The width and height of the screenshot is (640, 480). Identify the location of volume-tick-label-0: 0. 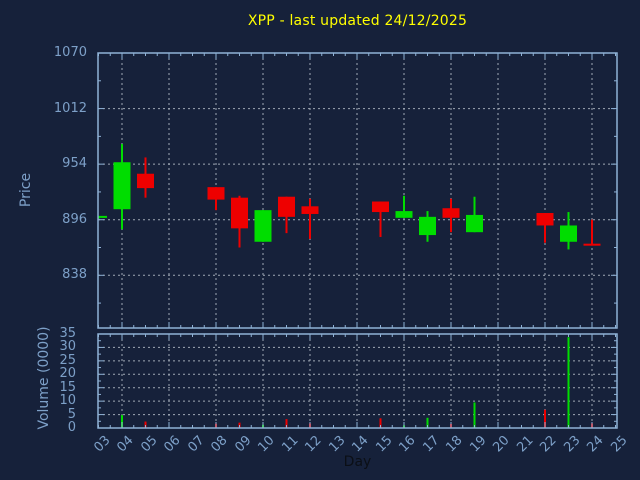
(71, 427).